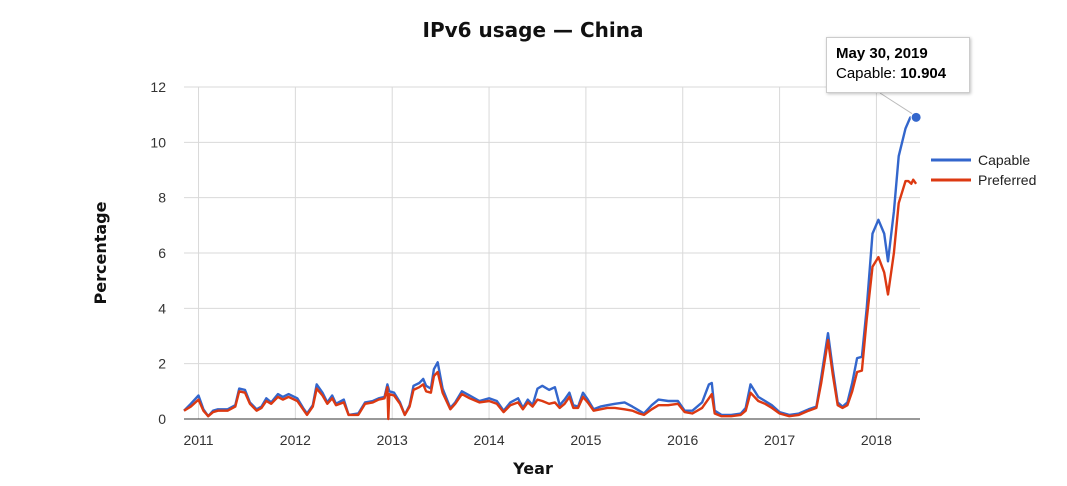 The image size is (1067, 486). Describe the element at coordinates (162, 253) in the screenshot. I see `y-tick-label: 6` at that location.